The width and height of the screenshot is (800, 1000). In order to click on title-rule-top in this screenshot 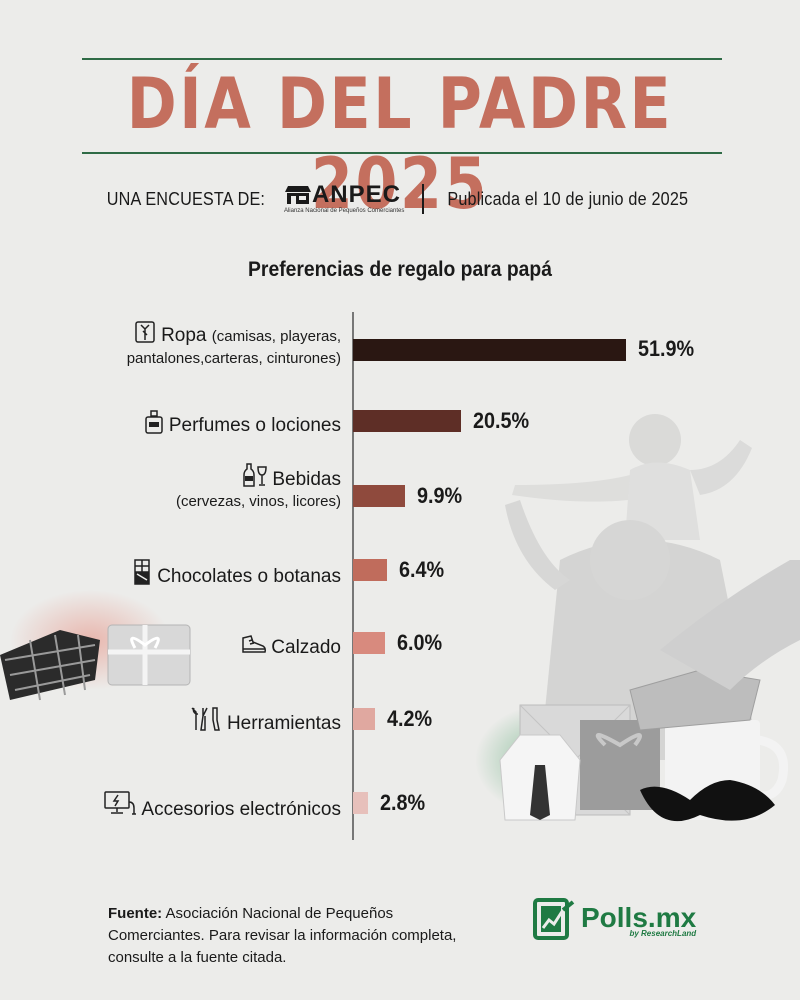, I will do `click(402, 59)`.